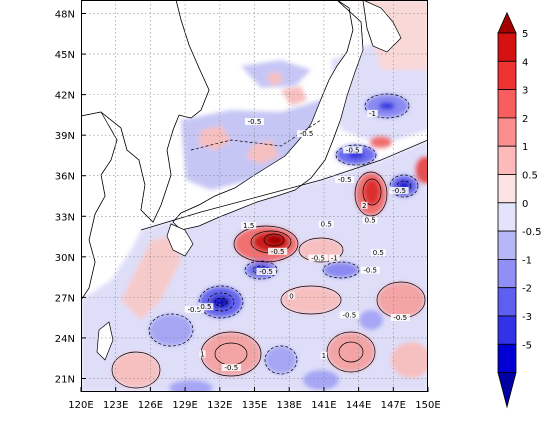  Describe the element at coordinates (525, 62) in the screenshot. I see `colorbar-label: 4` at that location.